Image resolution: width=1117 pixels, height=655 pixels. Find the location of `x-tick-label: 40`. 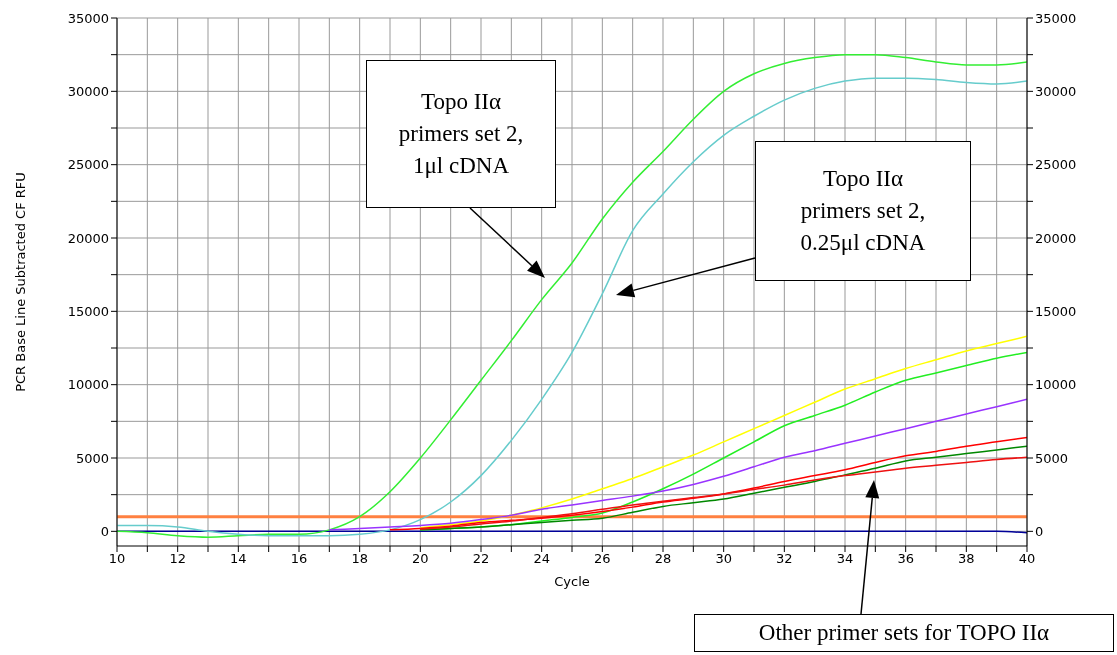

x-tick-label: 40 is located at coordinates (1027, 559).